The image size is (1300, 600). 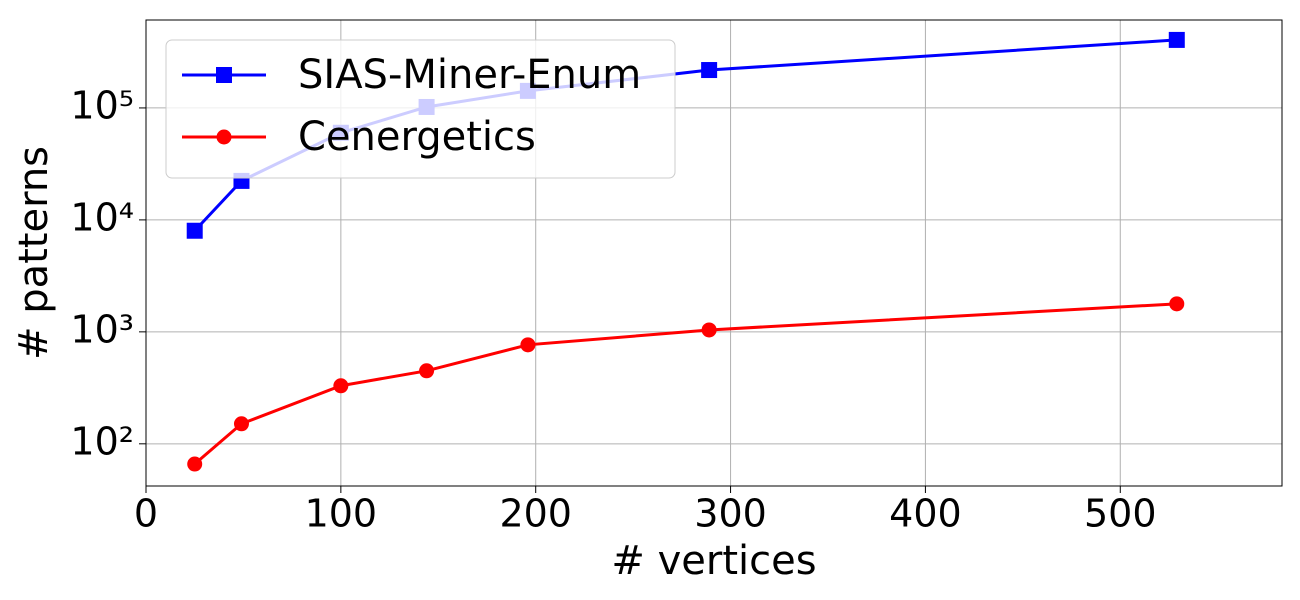 What do you see at coordinates (146, 514) in the screenshot?
I see `x-tick-label: 0` at bounding box center [146, 514].